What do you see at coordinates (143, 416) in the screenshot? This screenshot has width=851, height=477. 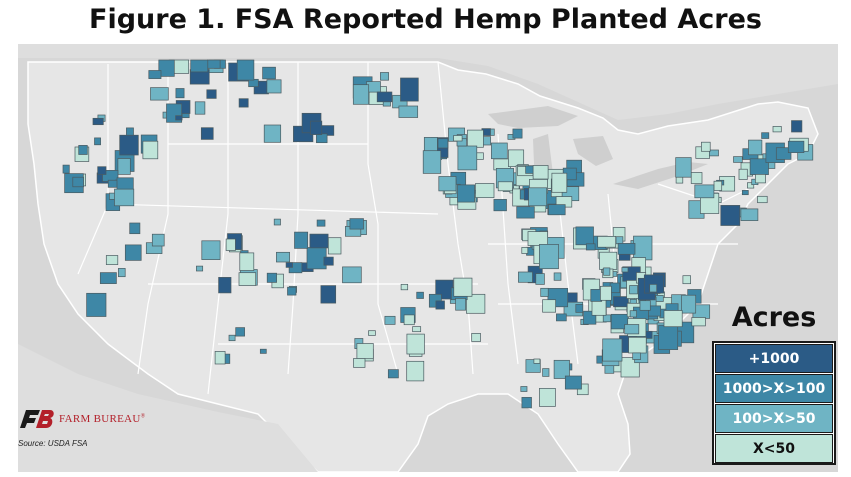 I see `registered-mark: ®` at bounding box center [143, 416].